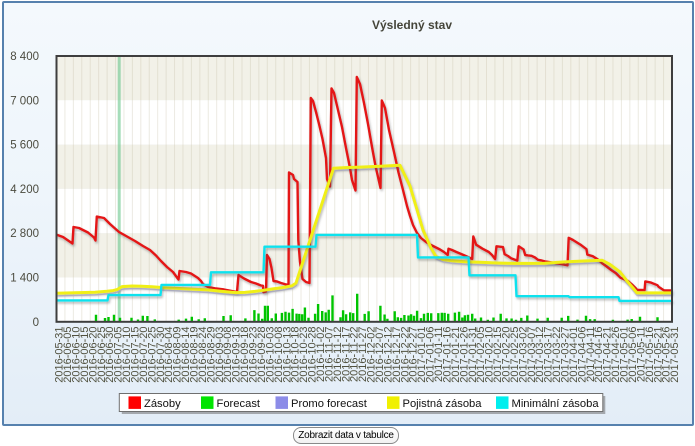  What do you see at coordinates (641, 354) in the screenshot?
I see `svg-text: 2017-05-11` at bounding box center [641, 354].